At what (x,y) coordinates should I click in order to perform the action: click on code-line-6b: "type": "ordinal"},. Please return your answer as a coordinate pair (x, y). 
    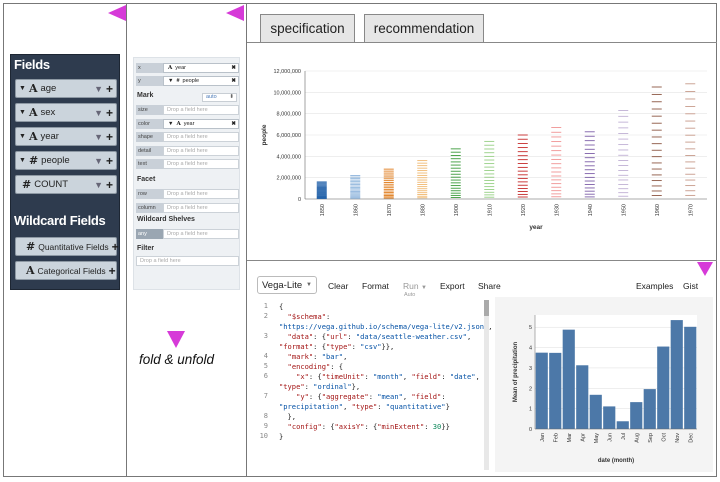
    Looking at the image, I should click on (320, 386).